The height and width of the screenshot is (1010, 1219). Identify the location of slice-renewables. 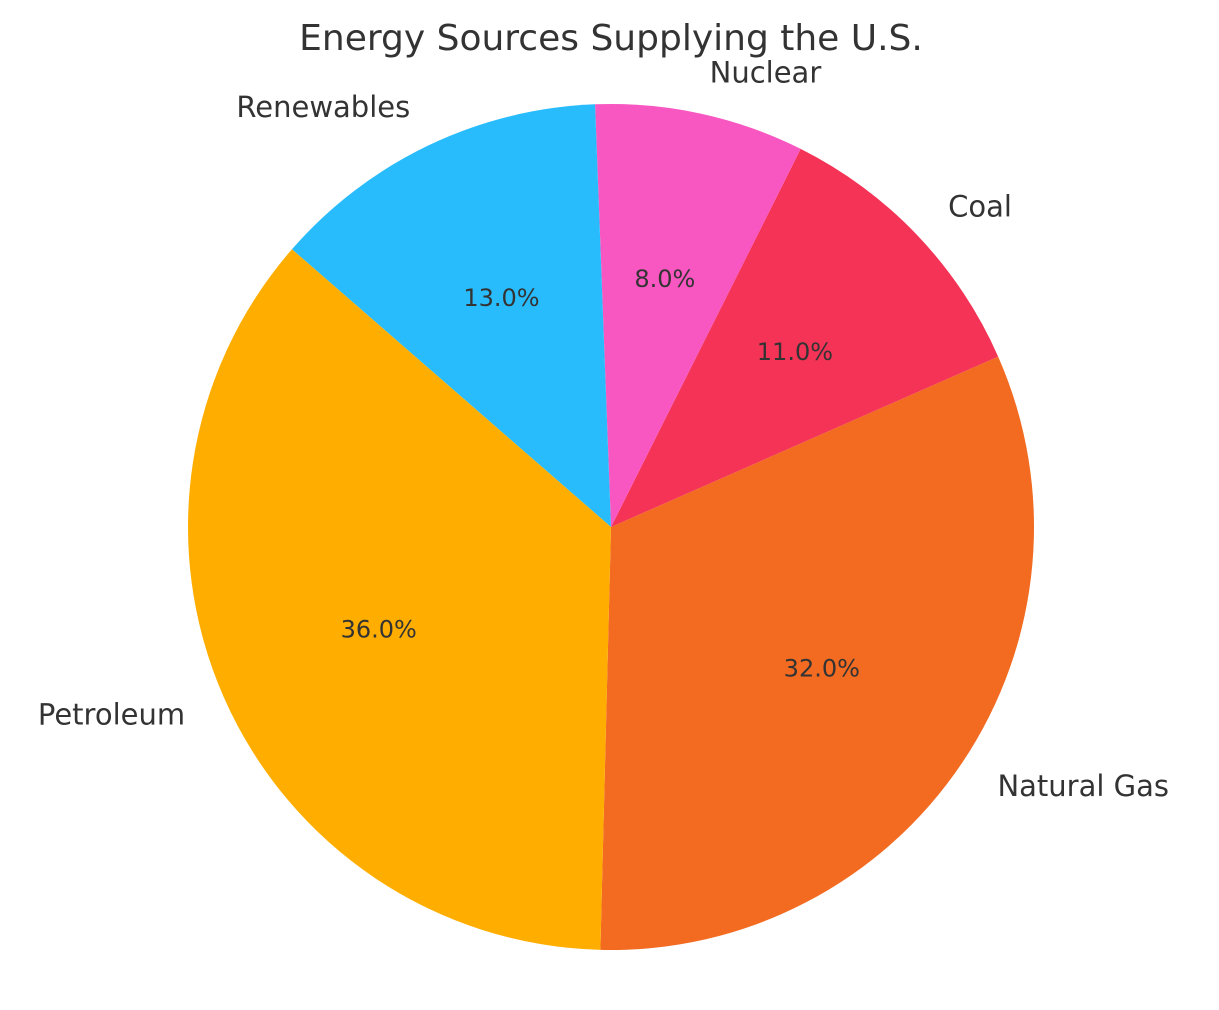
(451, 316).